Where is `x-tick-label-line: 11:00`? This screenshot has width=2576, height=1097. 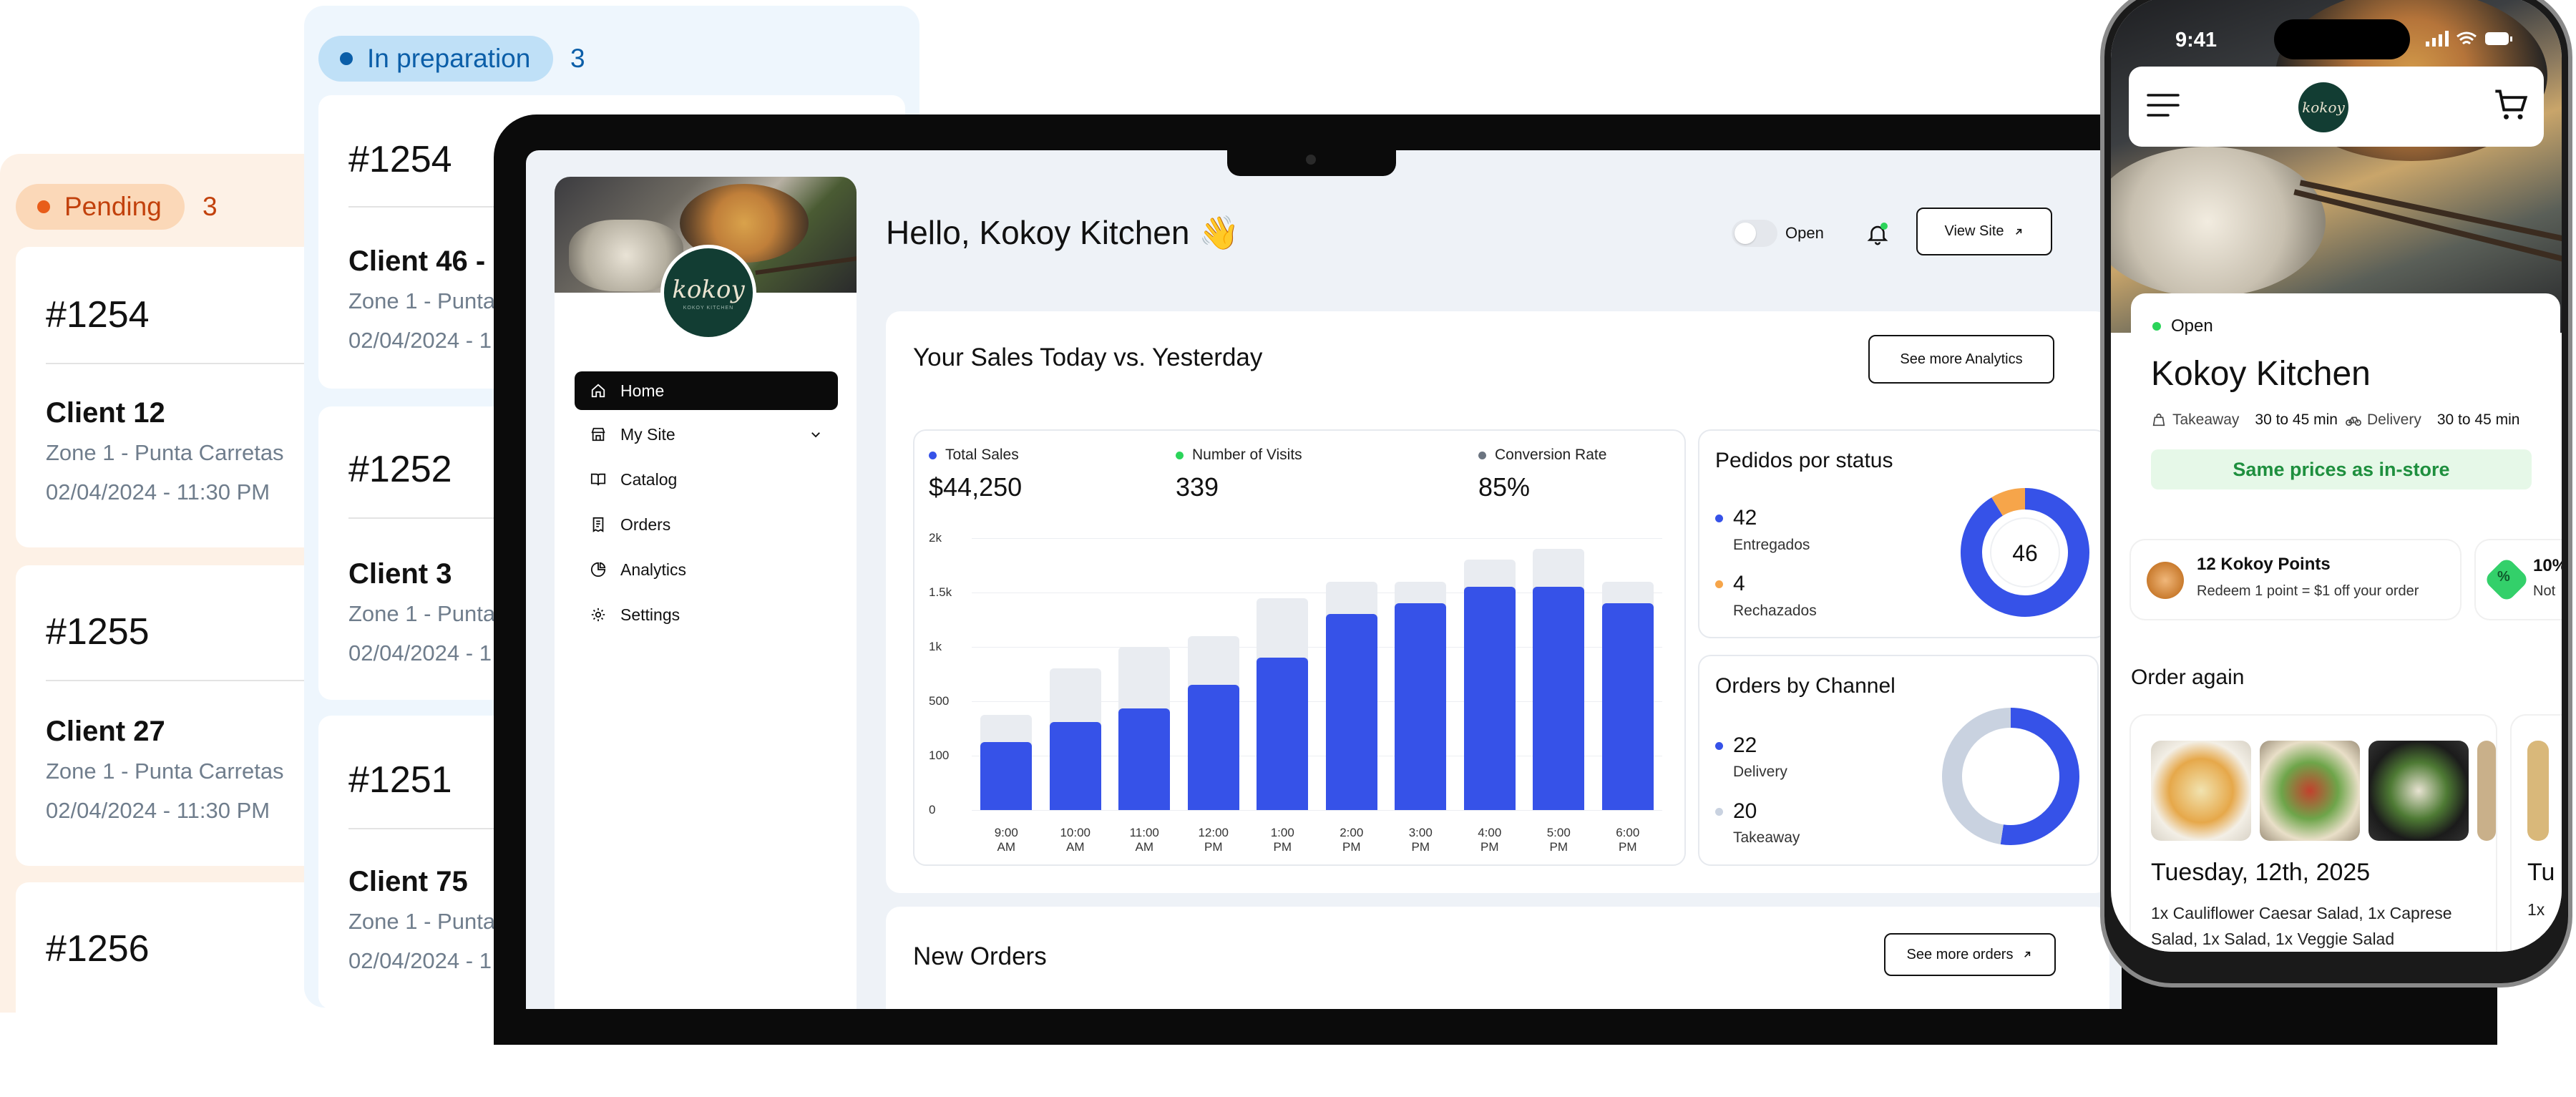 x-tick-label-line: 11:00 is located at coordinates (1144, 832).